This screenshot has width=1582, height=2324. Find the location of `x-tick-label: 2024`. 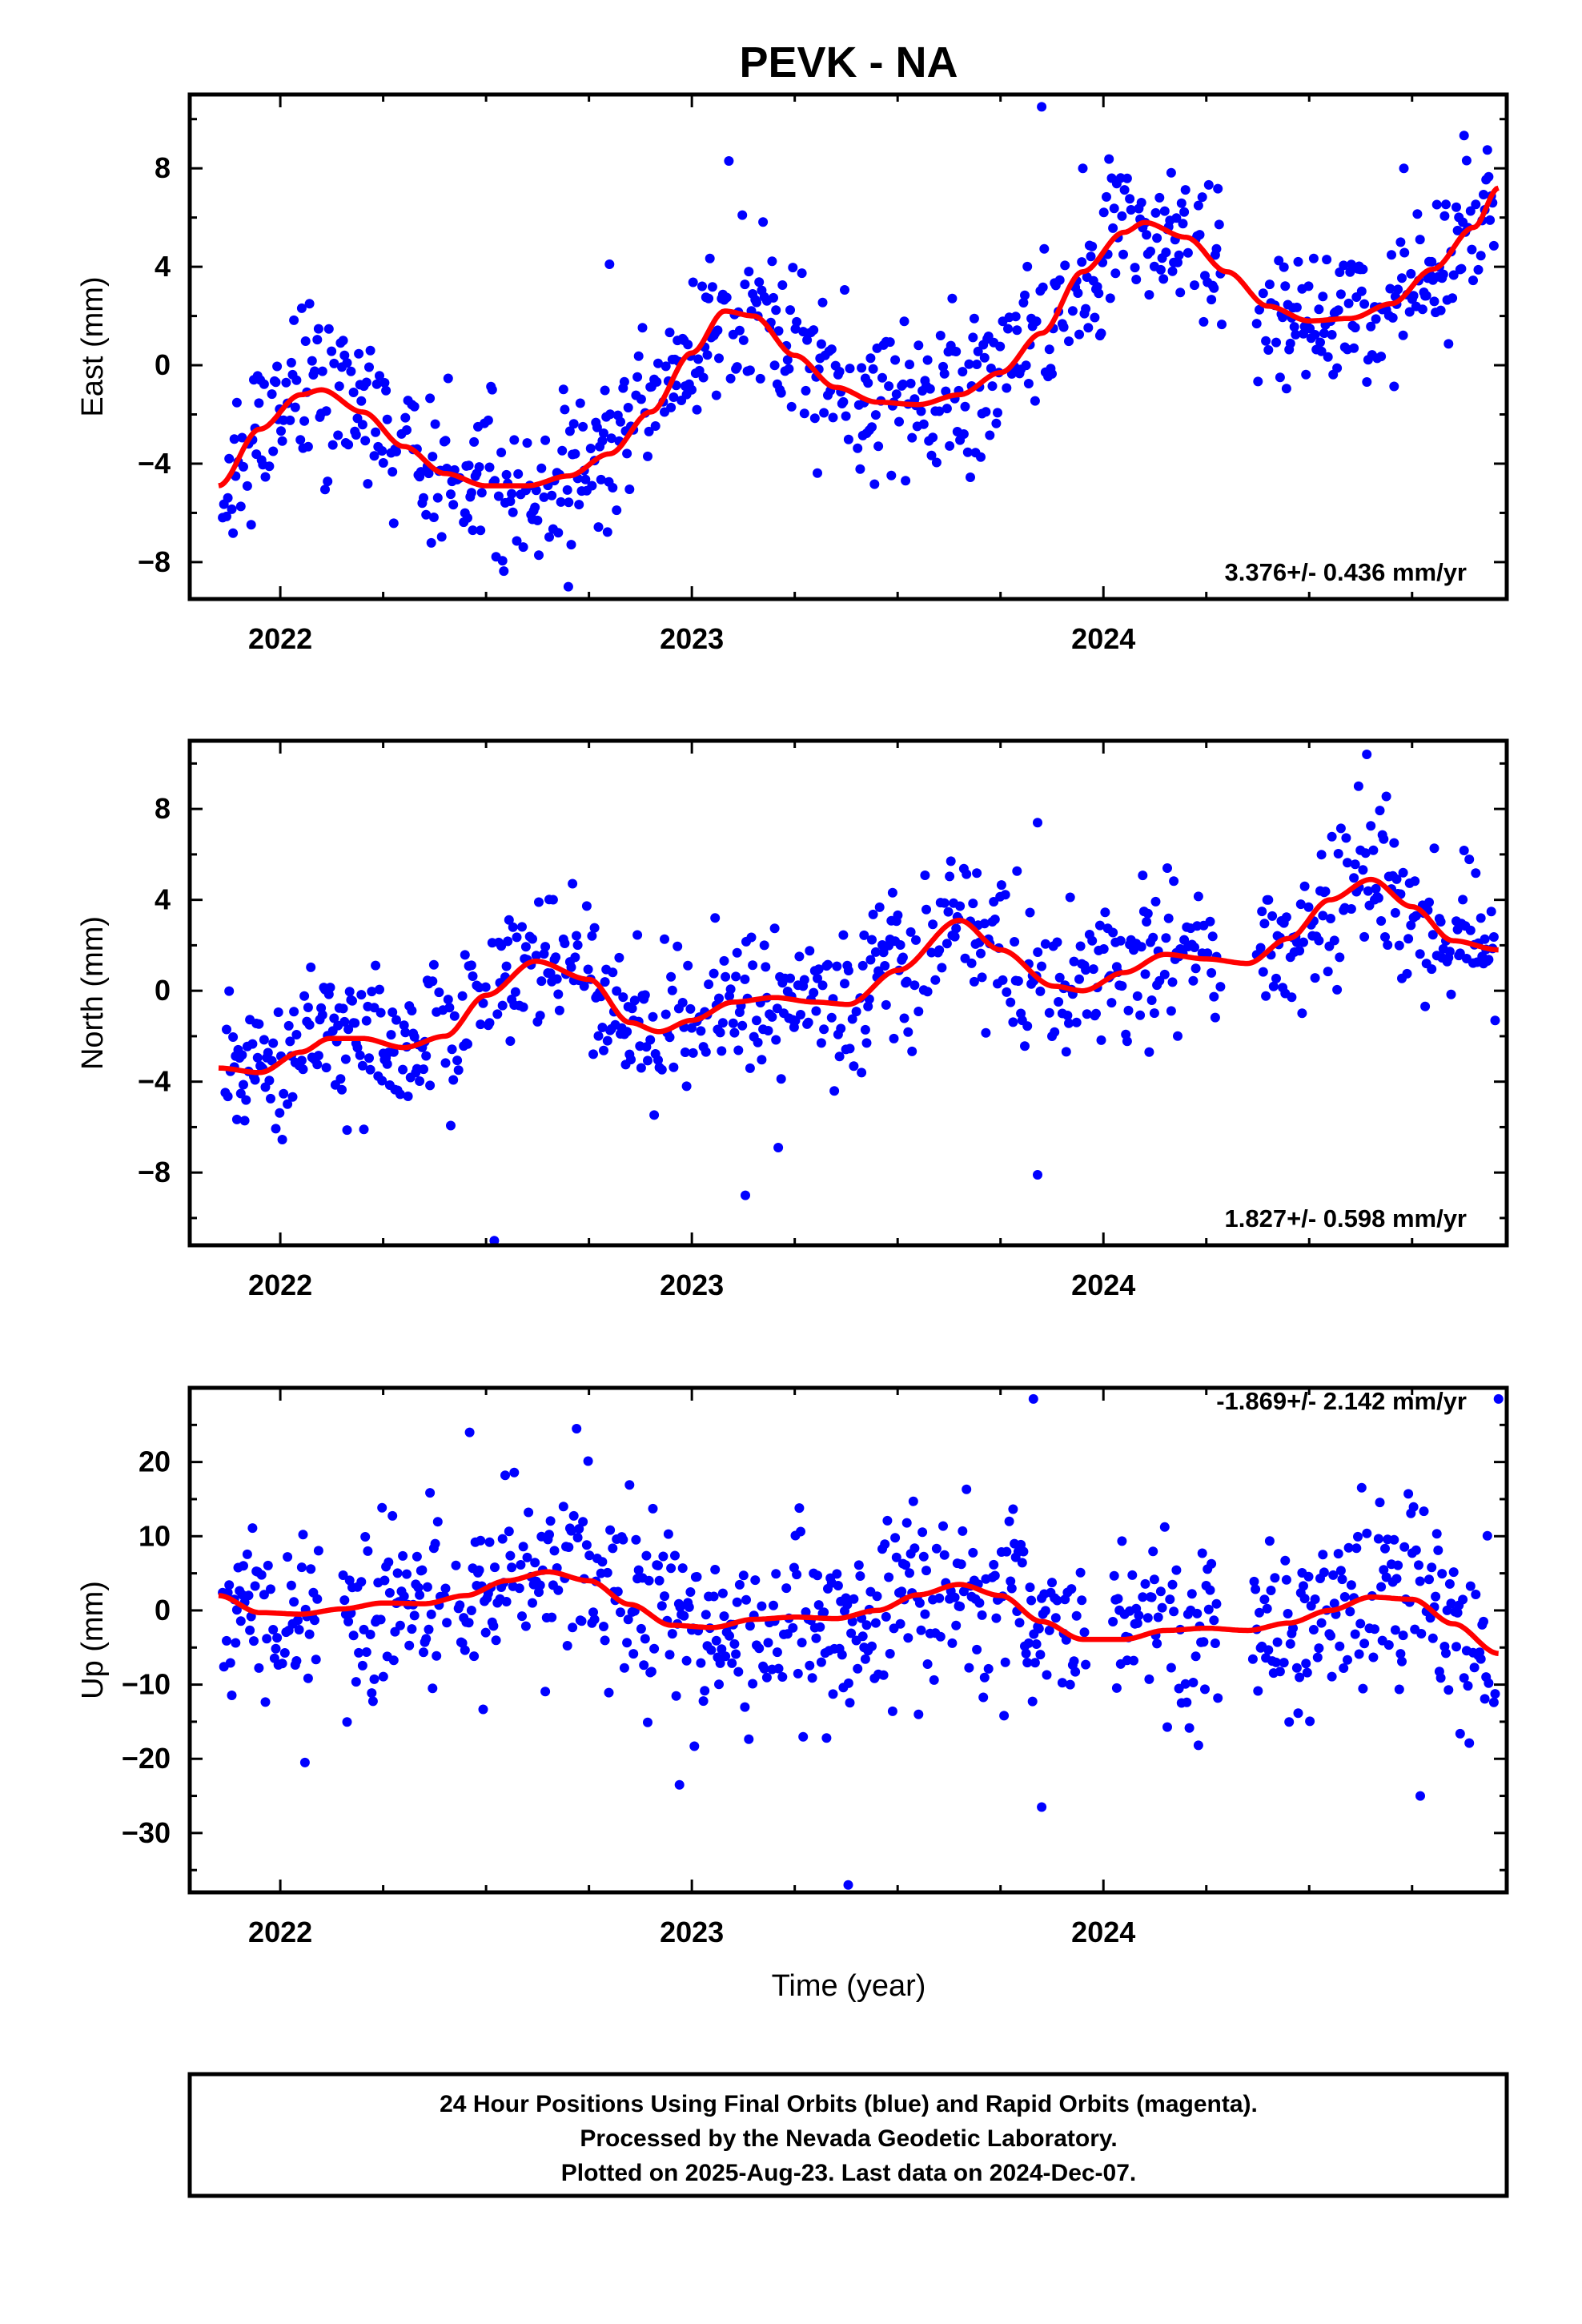

x-tick-label: 2024 is located at coordinates (1103, 1285).